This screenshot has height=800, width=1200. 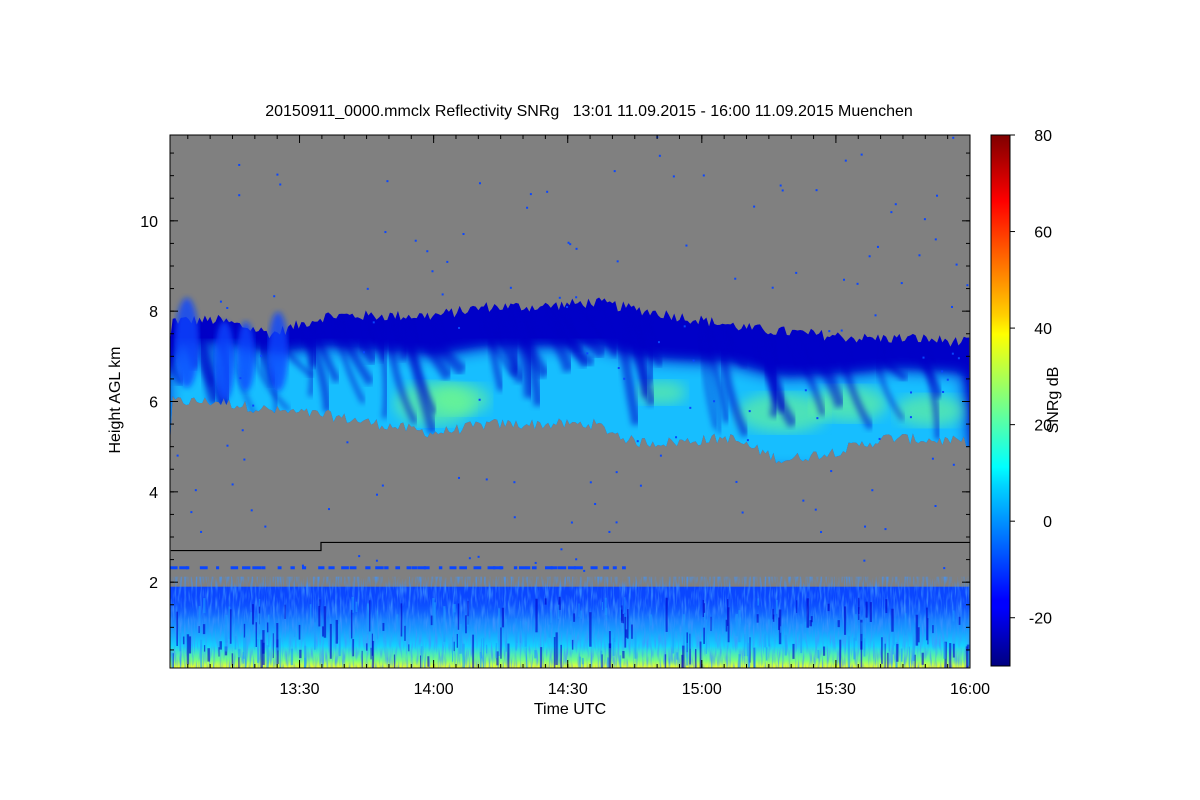 What do you see at coordinates (970, 689) in the screenshot?
I see `x-tick-label: 16:00` at bounding box center [970, 689].